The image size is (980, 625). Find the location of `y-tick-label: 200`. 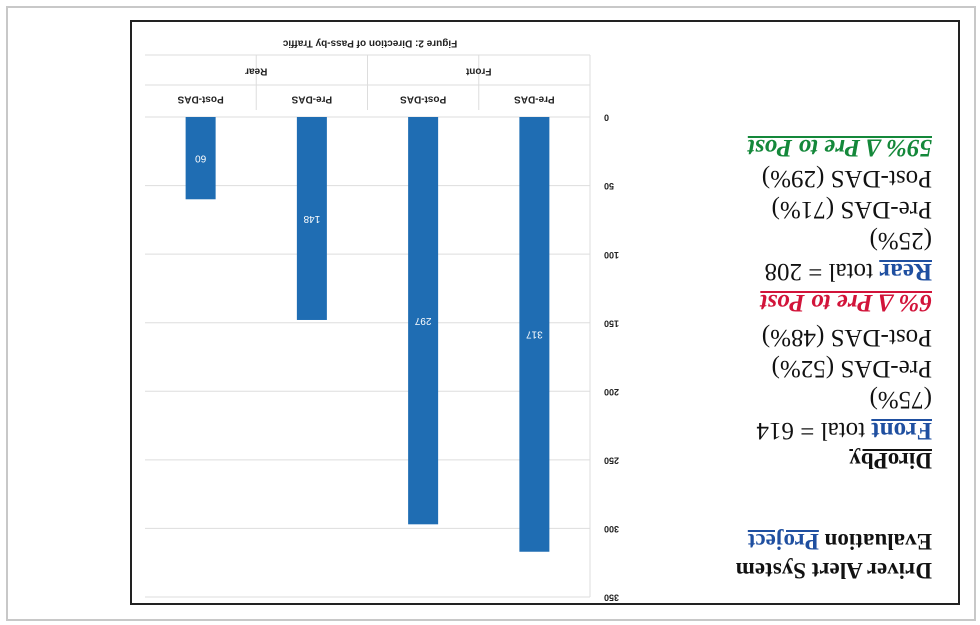

y-tick-label: 200 is located at coordinates (611, 392).